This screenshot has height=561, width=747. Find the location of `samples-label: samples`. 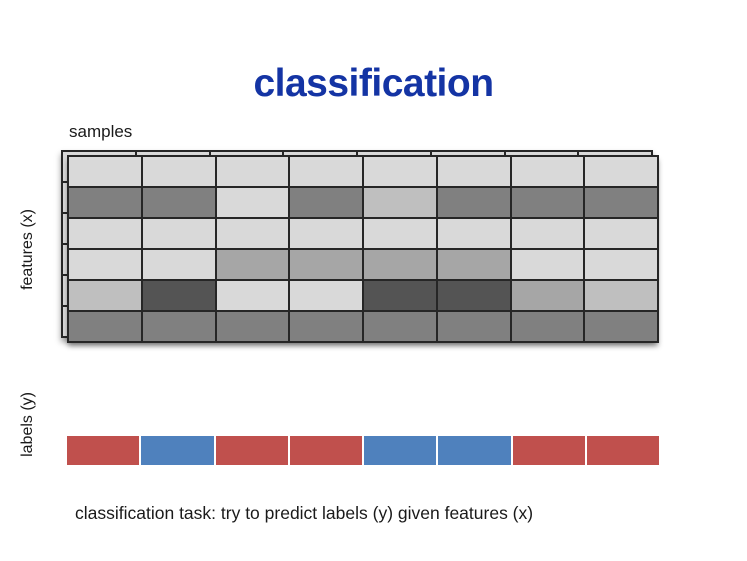

samples-label: samples is located at coordinates (101, 131).